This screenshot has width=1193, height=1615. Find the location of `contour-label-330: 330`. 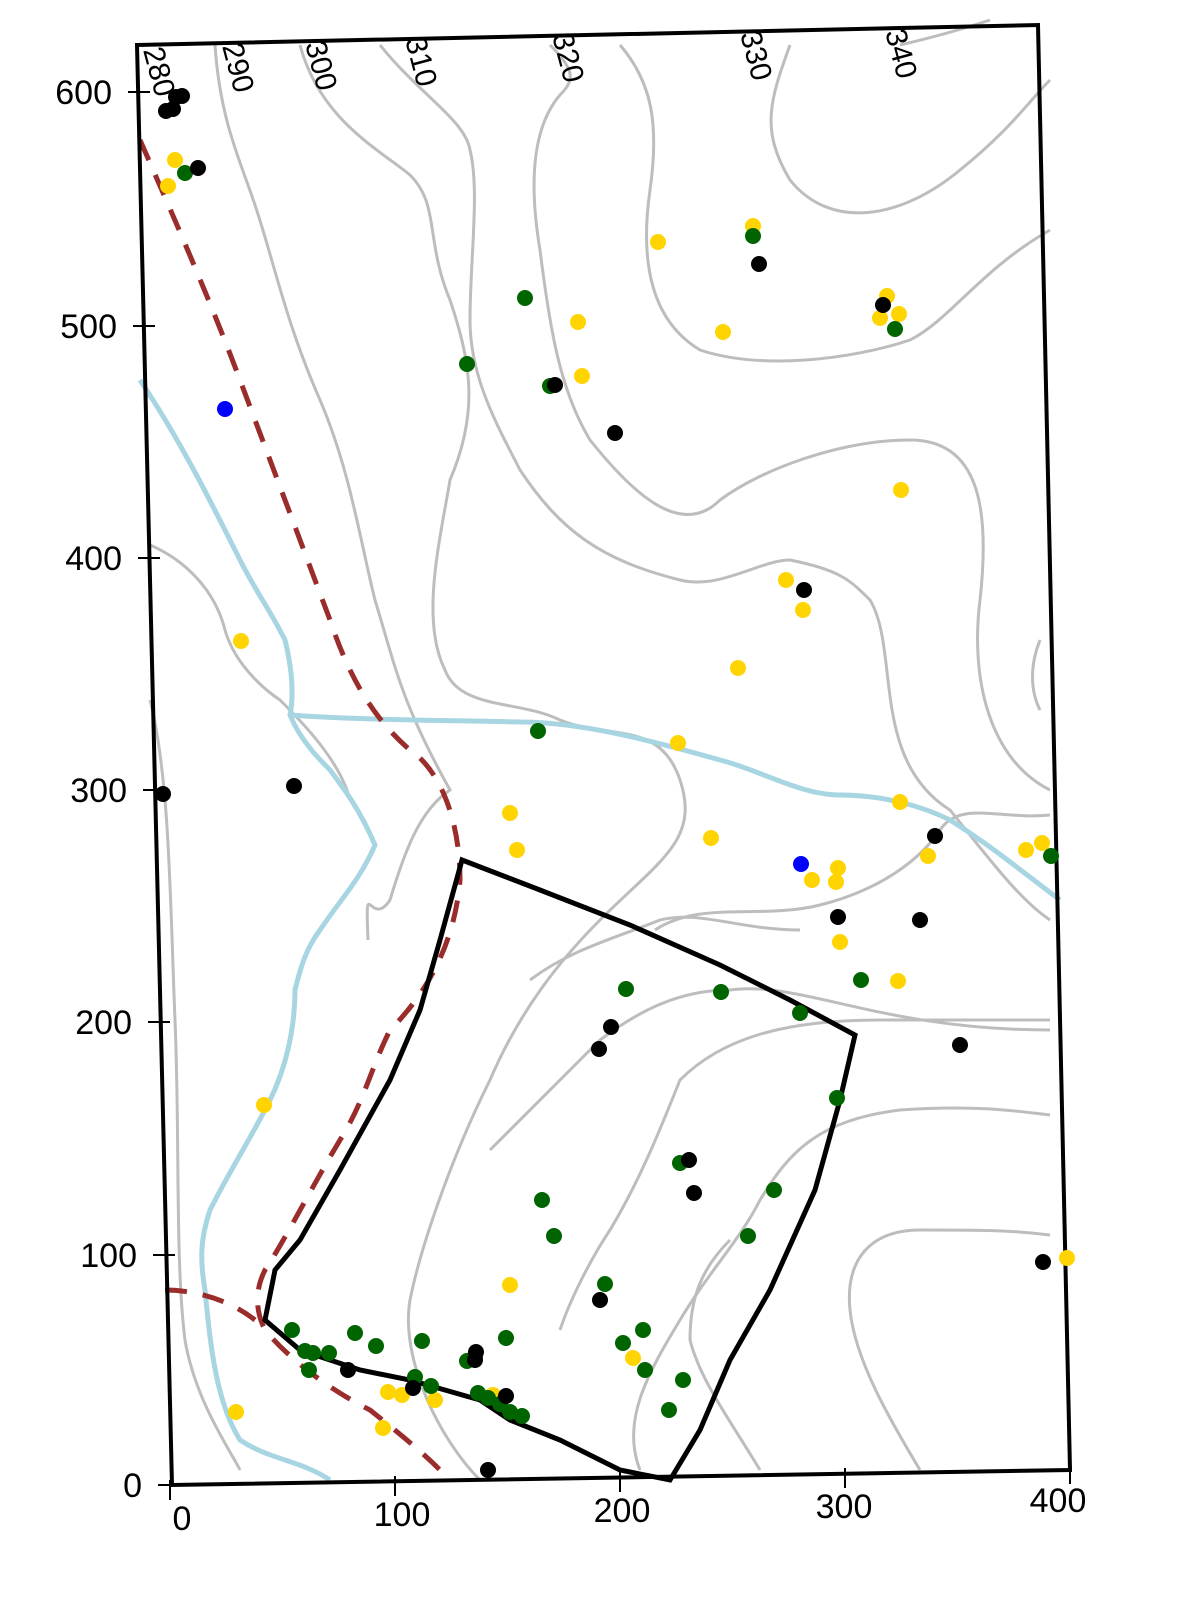

contour-label-330: 330 is located at coordinates (755, 55).